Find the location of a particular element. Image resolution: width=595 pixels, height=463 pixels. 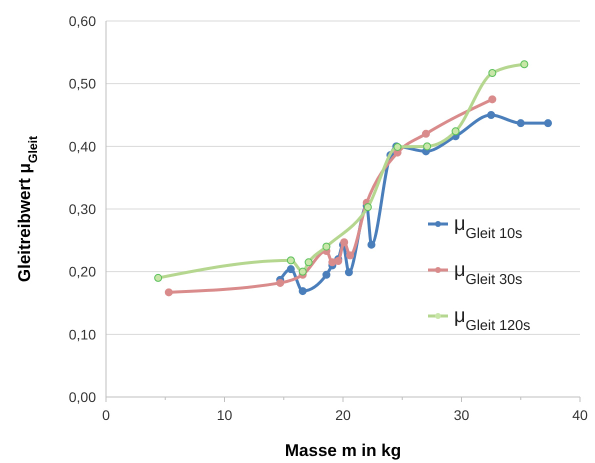

legend-label: μ$_{Gleit 10s}$ is located at coordinates (488, 227).